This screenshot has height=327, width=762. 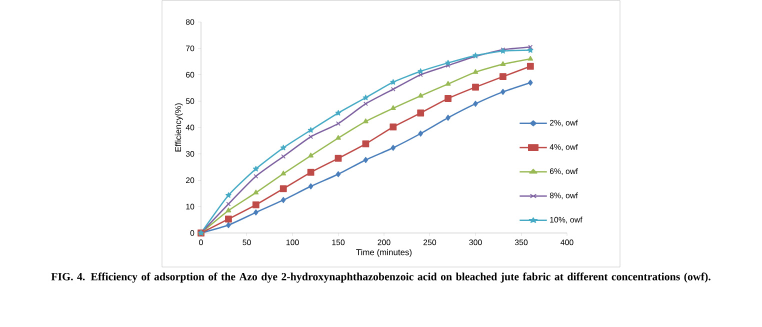 I want to click on y-axis-title: Efficiency(%), so click(x=178, y=127).